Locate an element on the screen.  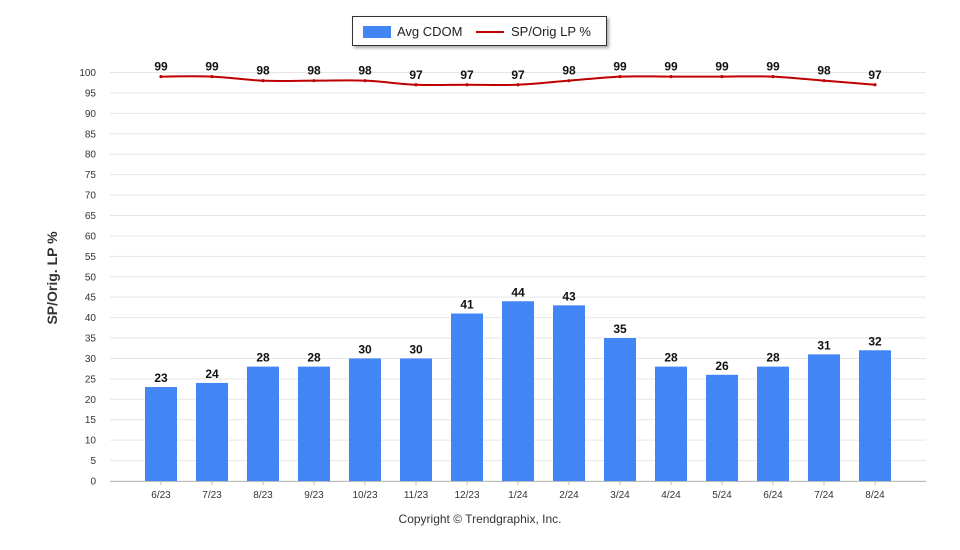
x-tick-label: 12/23 is located at coordinates (466, 495).